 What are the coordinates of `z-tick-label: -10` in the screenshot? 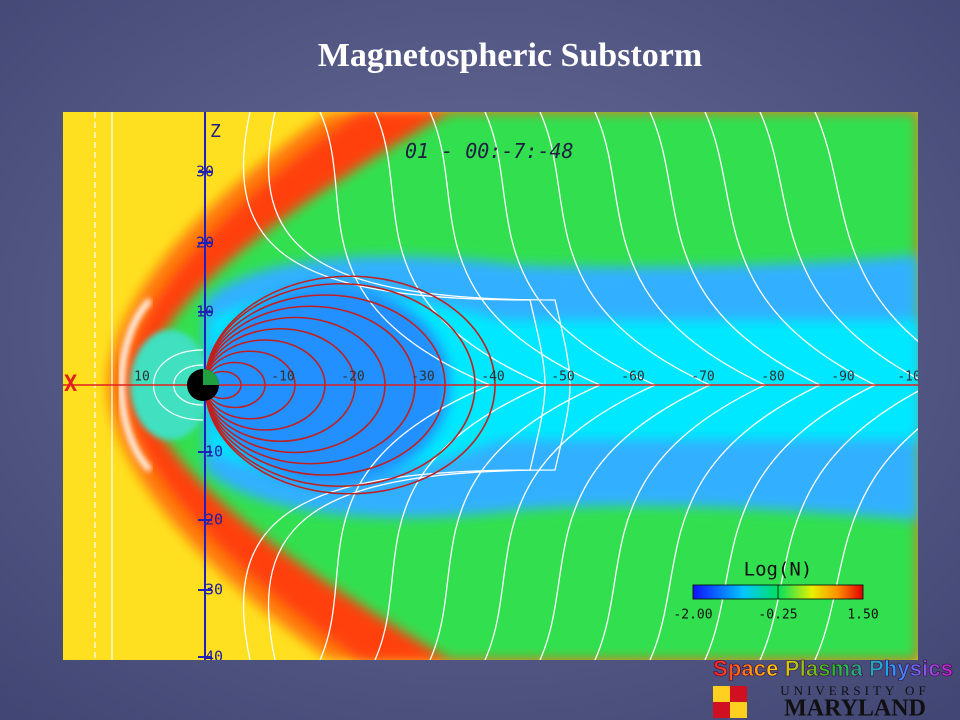 It's located at (209, 452).